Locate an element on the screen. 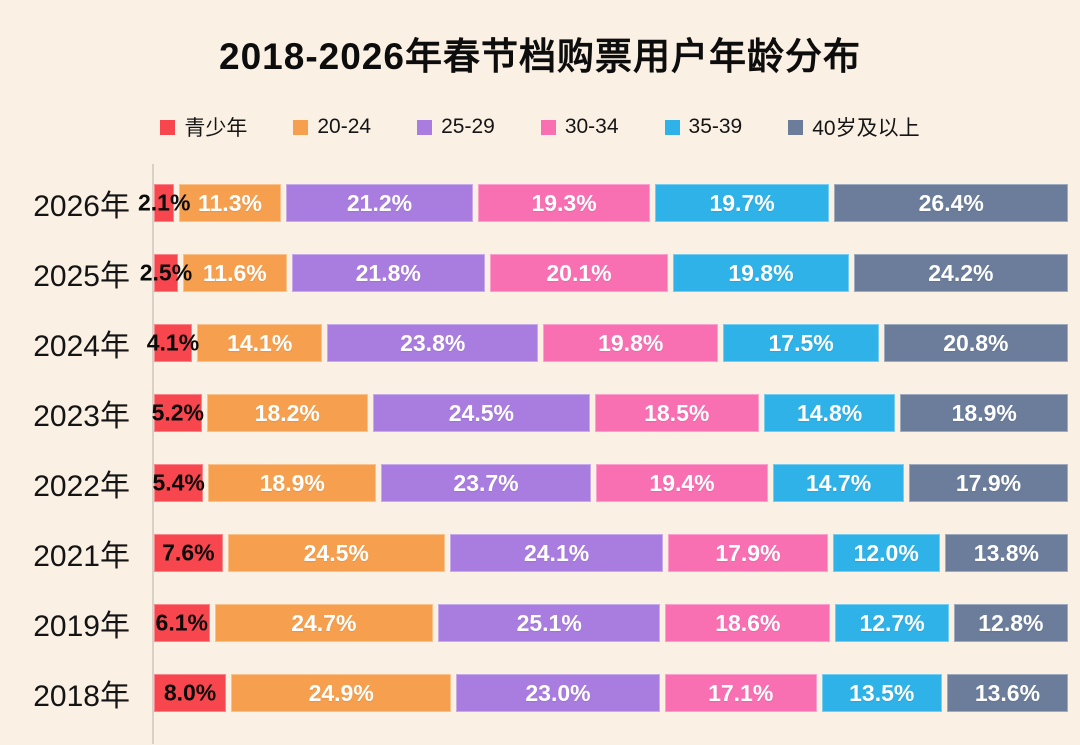 This screenshot has width=1080, height=745. segment-value-label: 8.0% is located at coordinates (190, 692).